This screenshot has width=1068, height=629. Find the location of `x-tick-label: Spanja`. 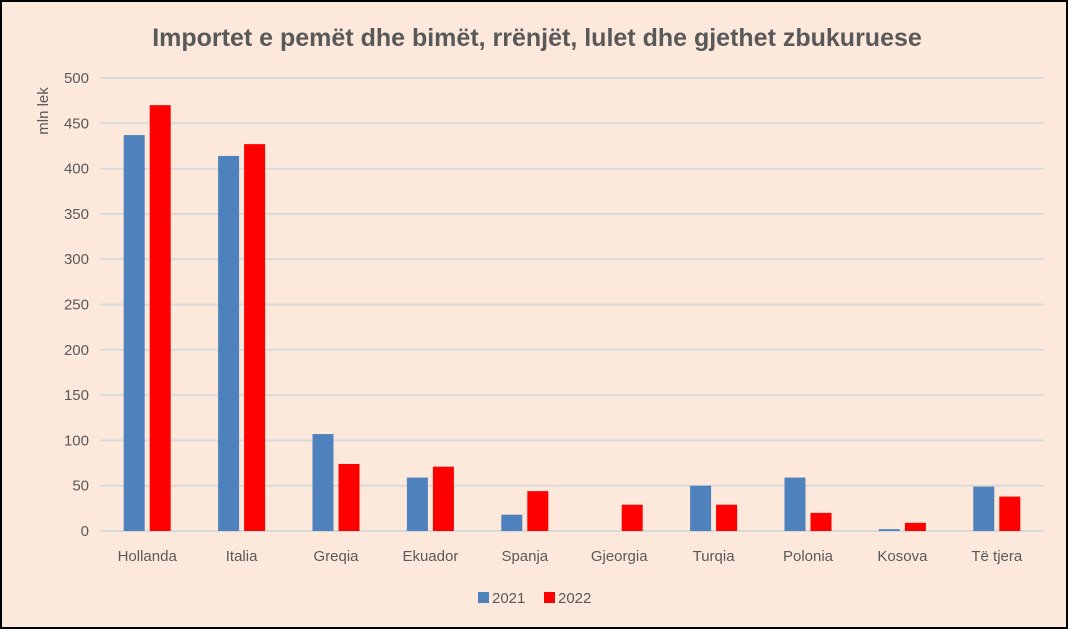

x-tick-label: Spanja is located at coordinates (524, 556).